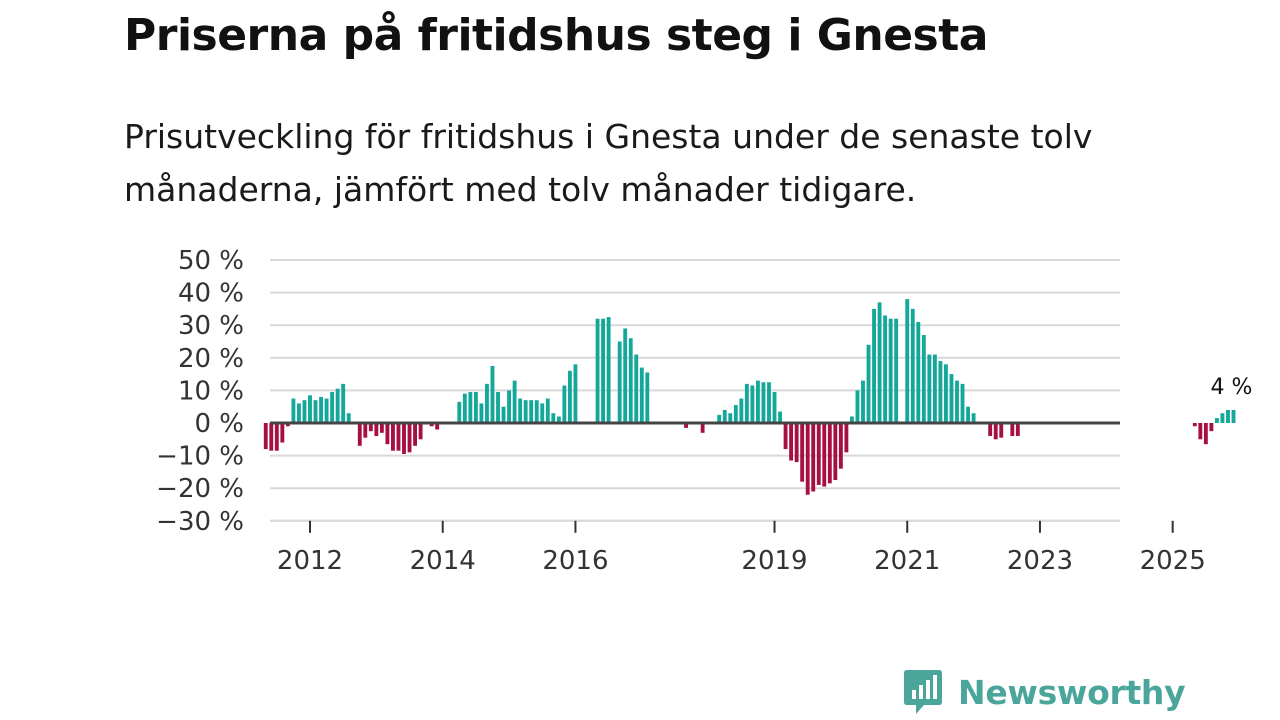 The width and height of the screenshot is (1280, 720). What do you see at coordinates (200, 457) in the screenshot?
I see `y-tick-label: −10 %` at bounding box center [200, 457].